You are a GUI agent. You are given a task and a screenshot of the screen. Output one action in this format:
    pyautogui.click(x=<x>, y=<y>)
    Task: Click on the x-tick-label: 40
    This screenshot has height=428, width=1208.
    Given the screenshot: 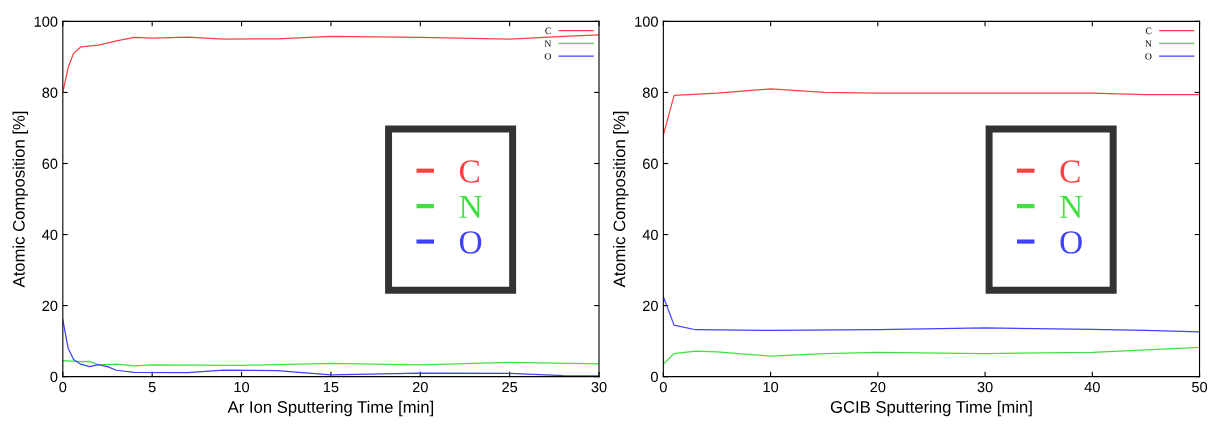 What is the action you would take?
    pyautogui.click(x=1092, y=387)
    